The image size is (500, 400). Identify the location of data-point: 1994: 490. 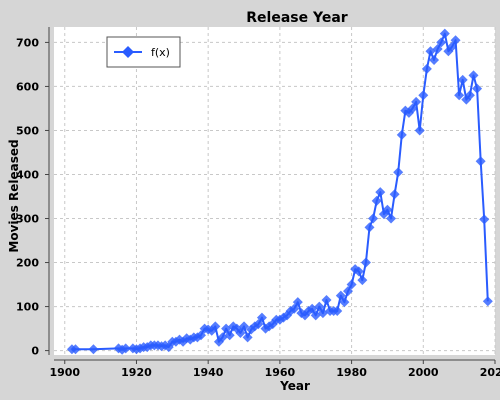
(401, 134).